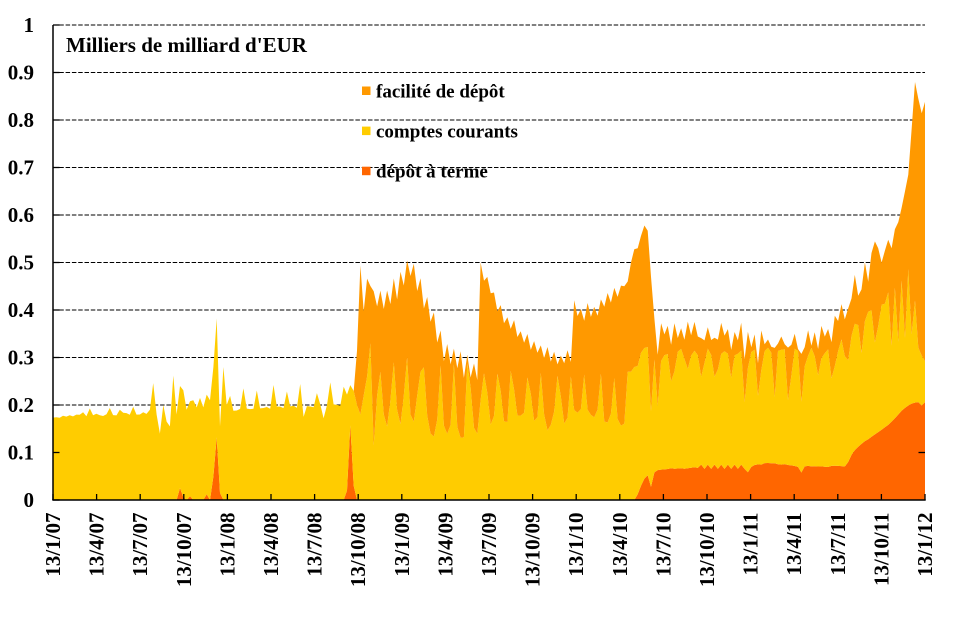  Describe the element at coordinates (21, 310) in the screenshot. I see `svg-text: 0.4` at that location.